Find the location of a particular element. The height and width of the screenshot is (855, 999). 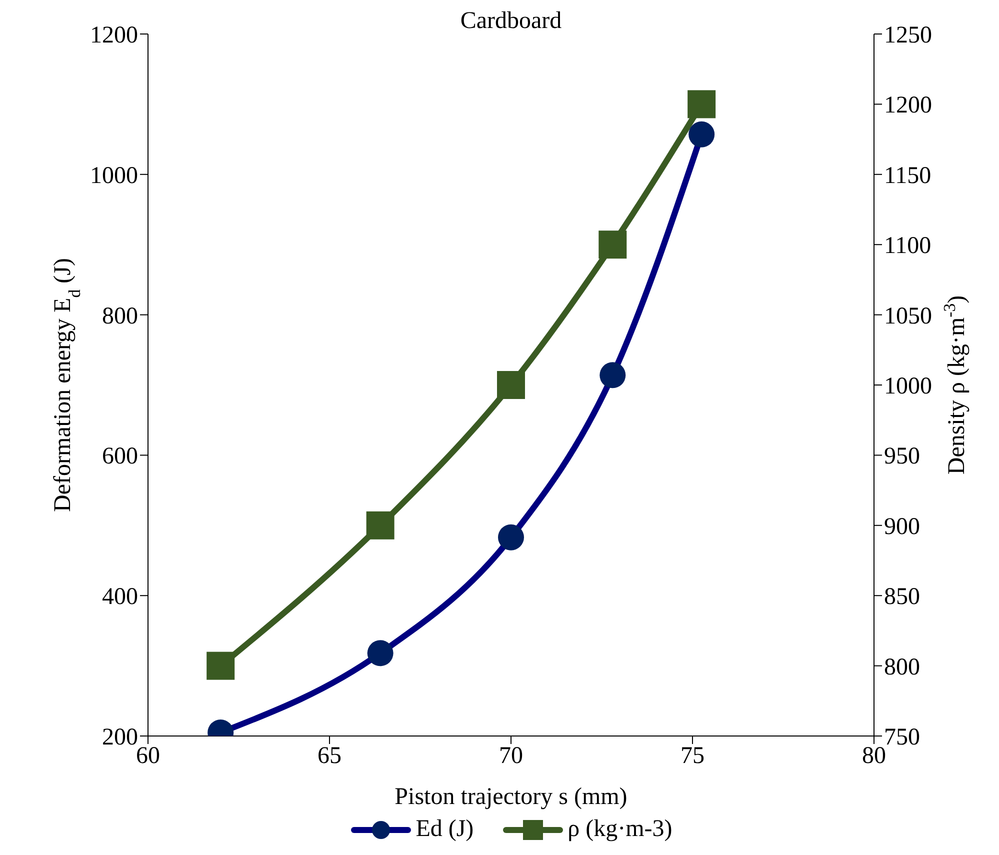

y-tick-label: 800 is located at coordinates (120, 316).